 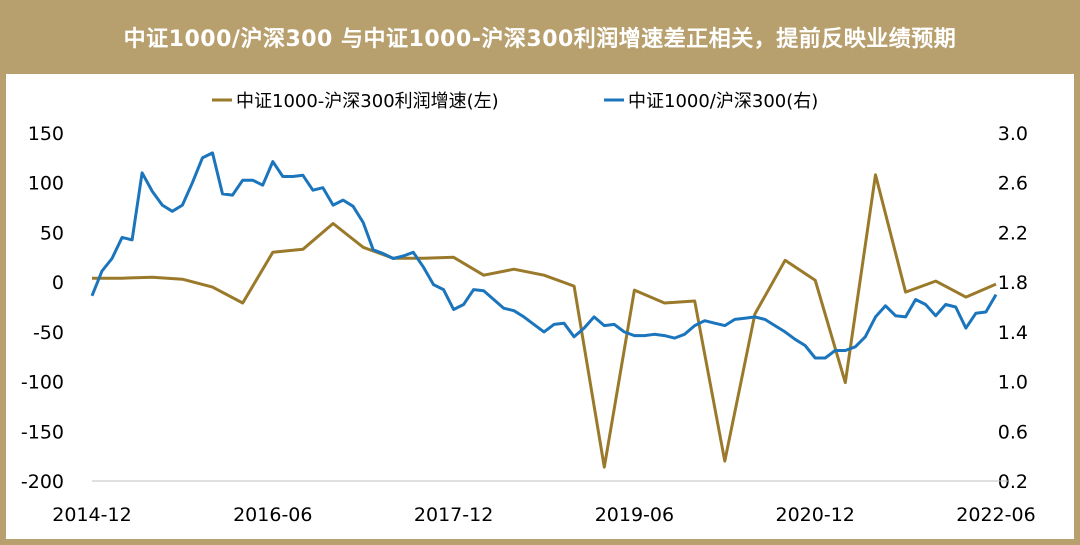 What do you see at coordinates (272, 515) in the screenshot?
I see `x-tick-label: 2016-06` at bounding box center [272, 515].